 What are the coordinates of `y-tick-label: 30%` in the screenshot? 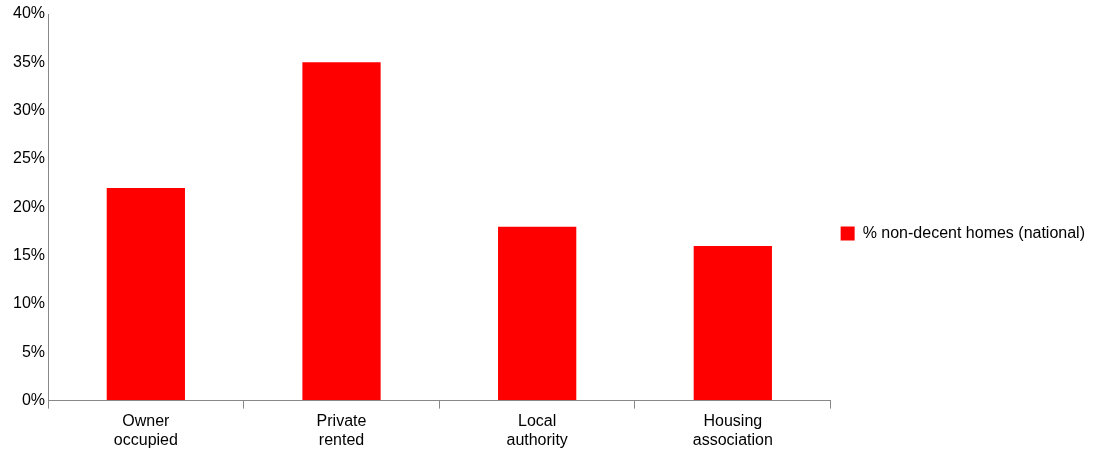 It's located at (29, 110).